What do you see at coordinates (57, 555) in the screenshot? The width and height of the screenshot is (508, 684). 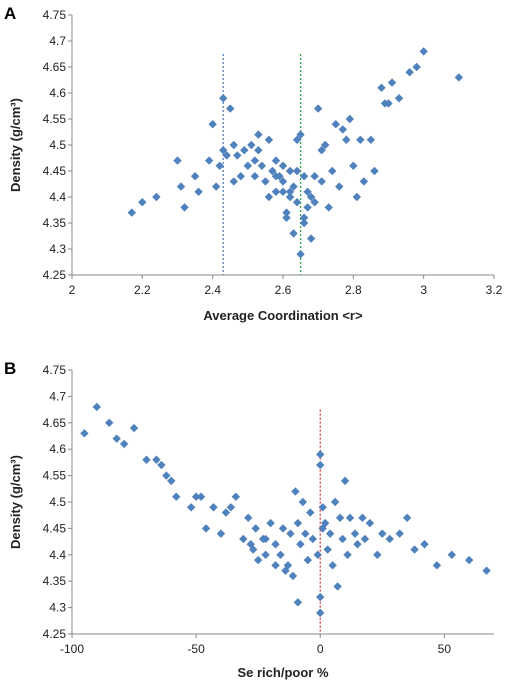 I see `panel-b-y-tick-label: 4.4` at bounding box center [57, 555].